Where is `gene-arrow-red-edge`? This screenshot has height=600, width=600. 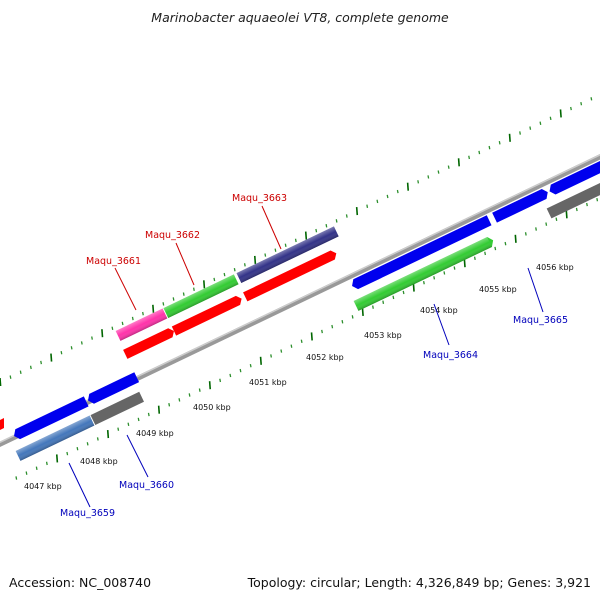
gene-arrow-red-edge is located at coordinates (2, 424).